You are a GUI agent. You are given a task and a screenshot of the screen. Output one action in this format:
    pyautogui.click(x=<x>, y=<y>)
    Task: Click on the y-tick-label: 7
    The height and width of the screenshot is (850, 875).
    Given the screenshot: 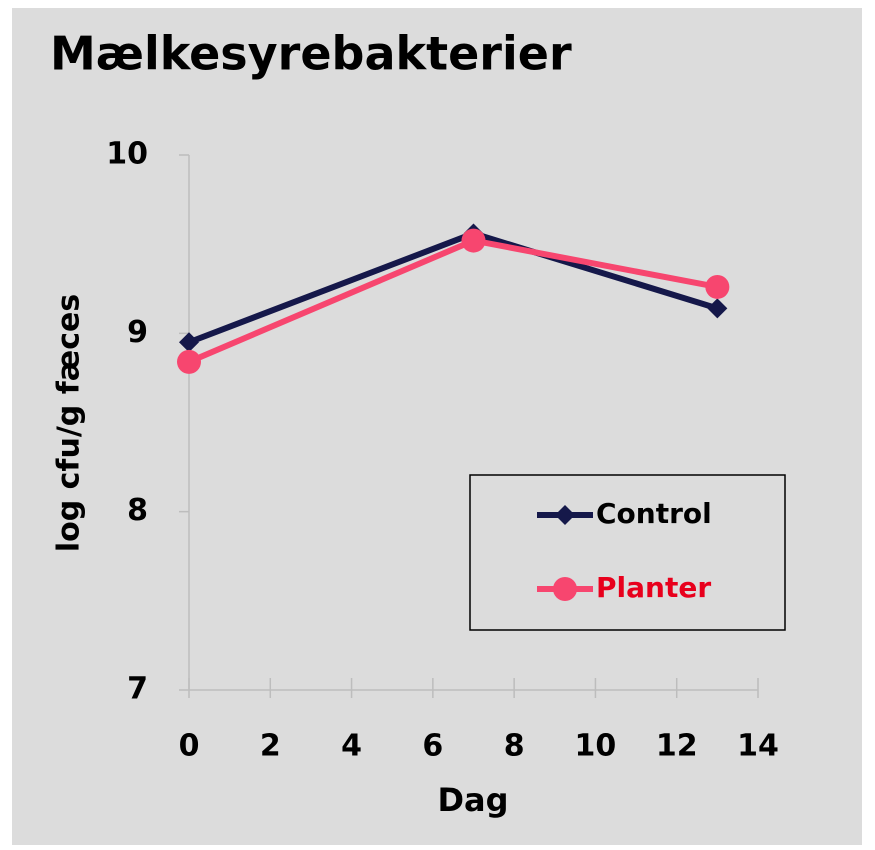 What is the action you would take?
    pyautogui.click(x=137, y=689)
    